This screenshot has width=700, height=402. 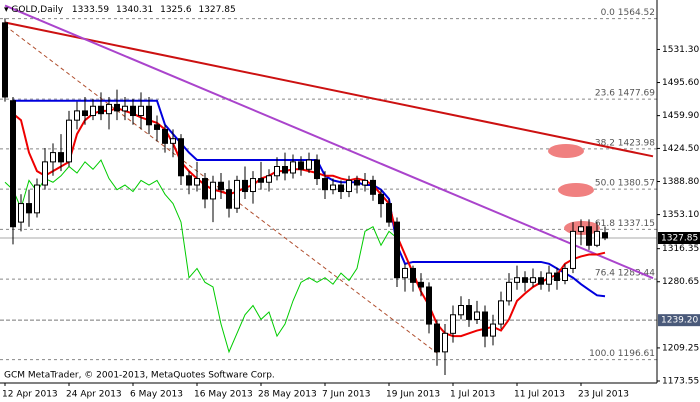 I want to click on x-tick-label: 1 Jul 2013, so click(x=472, y=395).